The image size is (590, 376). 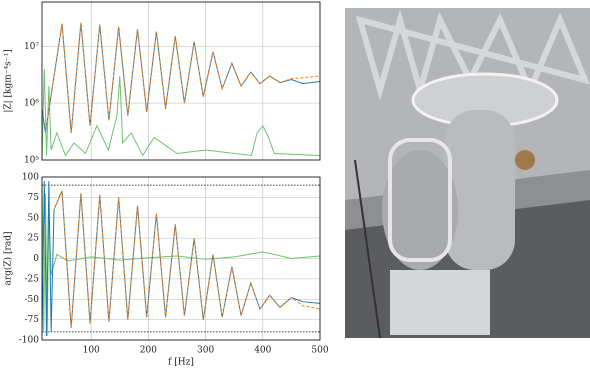 What do you see at coordinates (31, 47) in the screenshot?
I see `y-tick-label: 10⁷` at bounding box center [31, 47].